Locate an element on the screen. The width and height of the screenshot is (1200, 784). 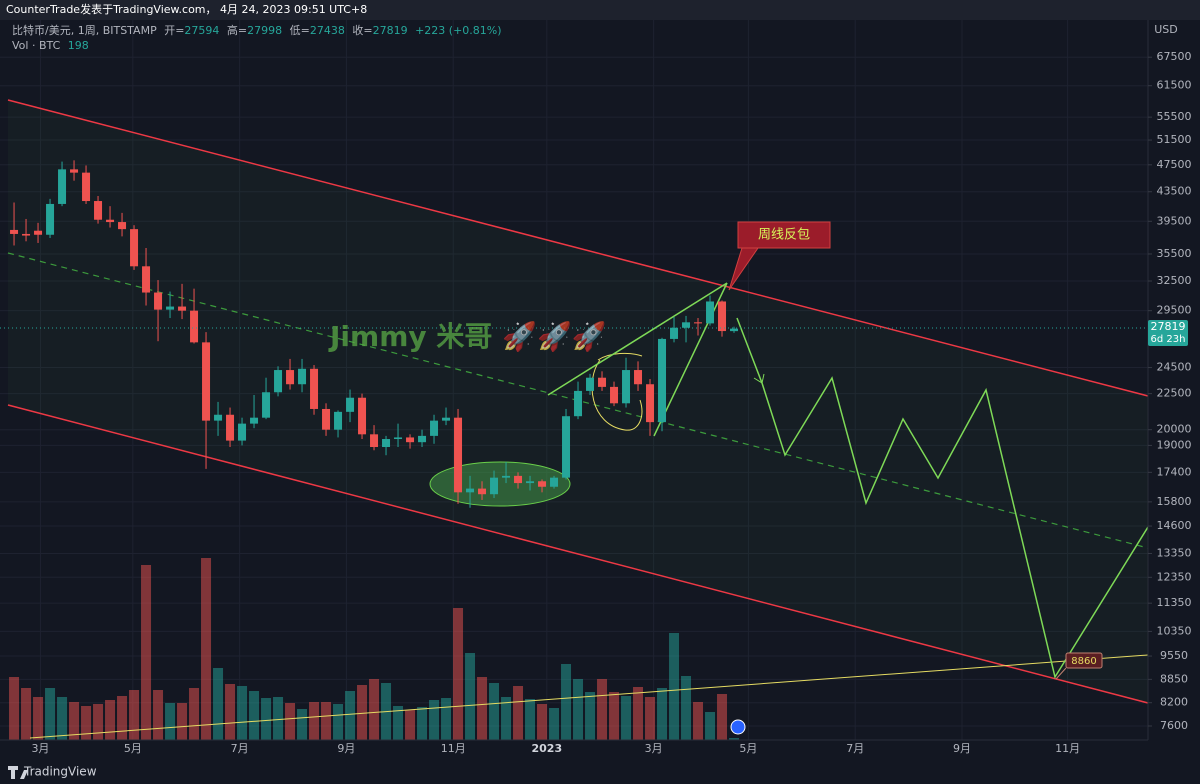
y-tick-label: 35500 is located at coordinates (1174, 253).